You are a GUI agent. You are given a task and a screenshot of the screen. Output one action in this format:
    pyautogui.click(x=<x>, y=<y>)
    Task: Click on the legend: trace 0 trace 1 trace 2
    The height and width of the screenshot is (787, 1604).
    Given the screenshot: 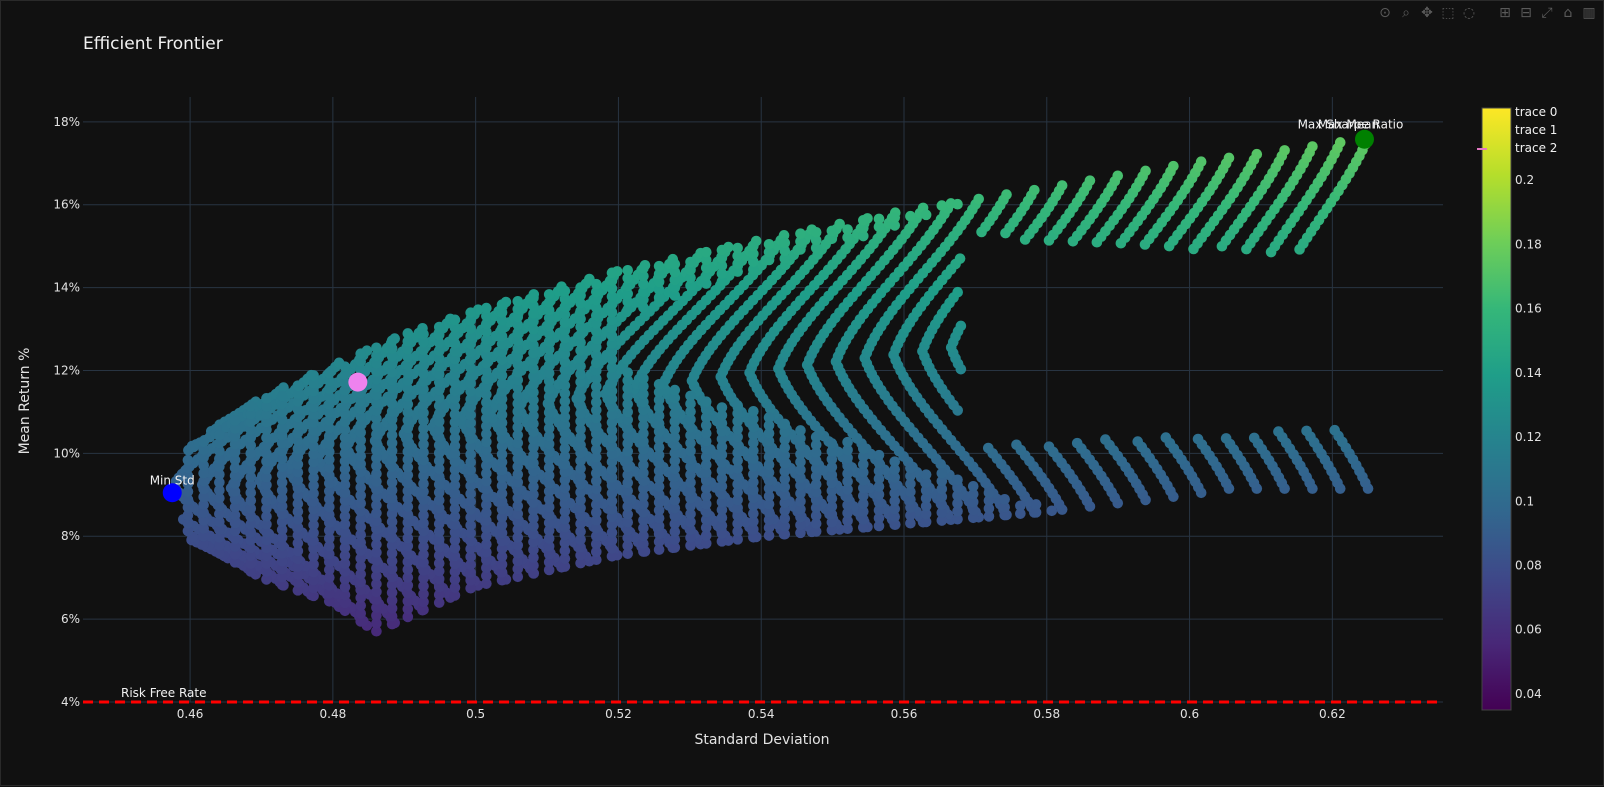 What is the action you would take?
    pyautogui.click(x=1517, y=130)
    